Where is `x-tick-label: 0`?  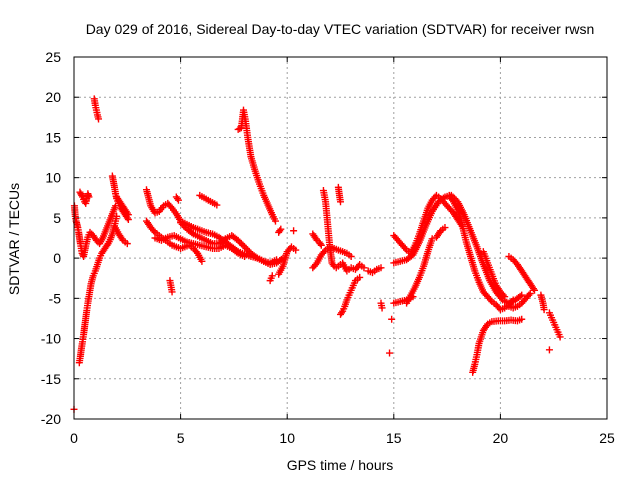
x-tick-label: 0 is located at coordinates (74, 438).